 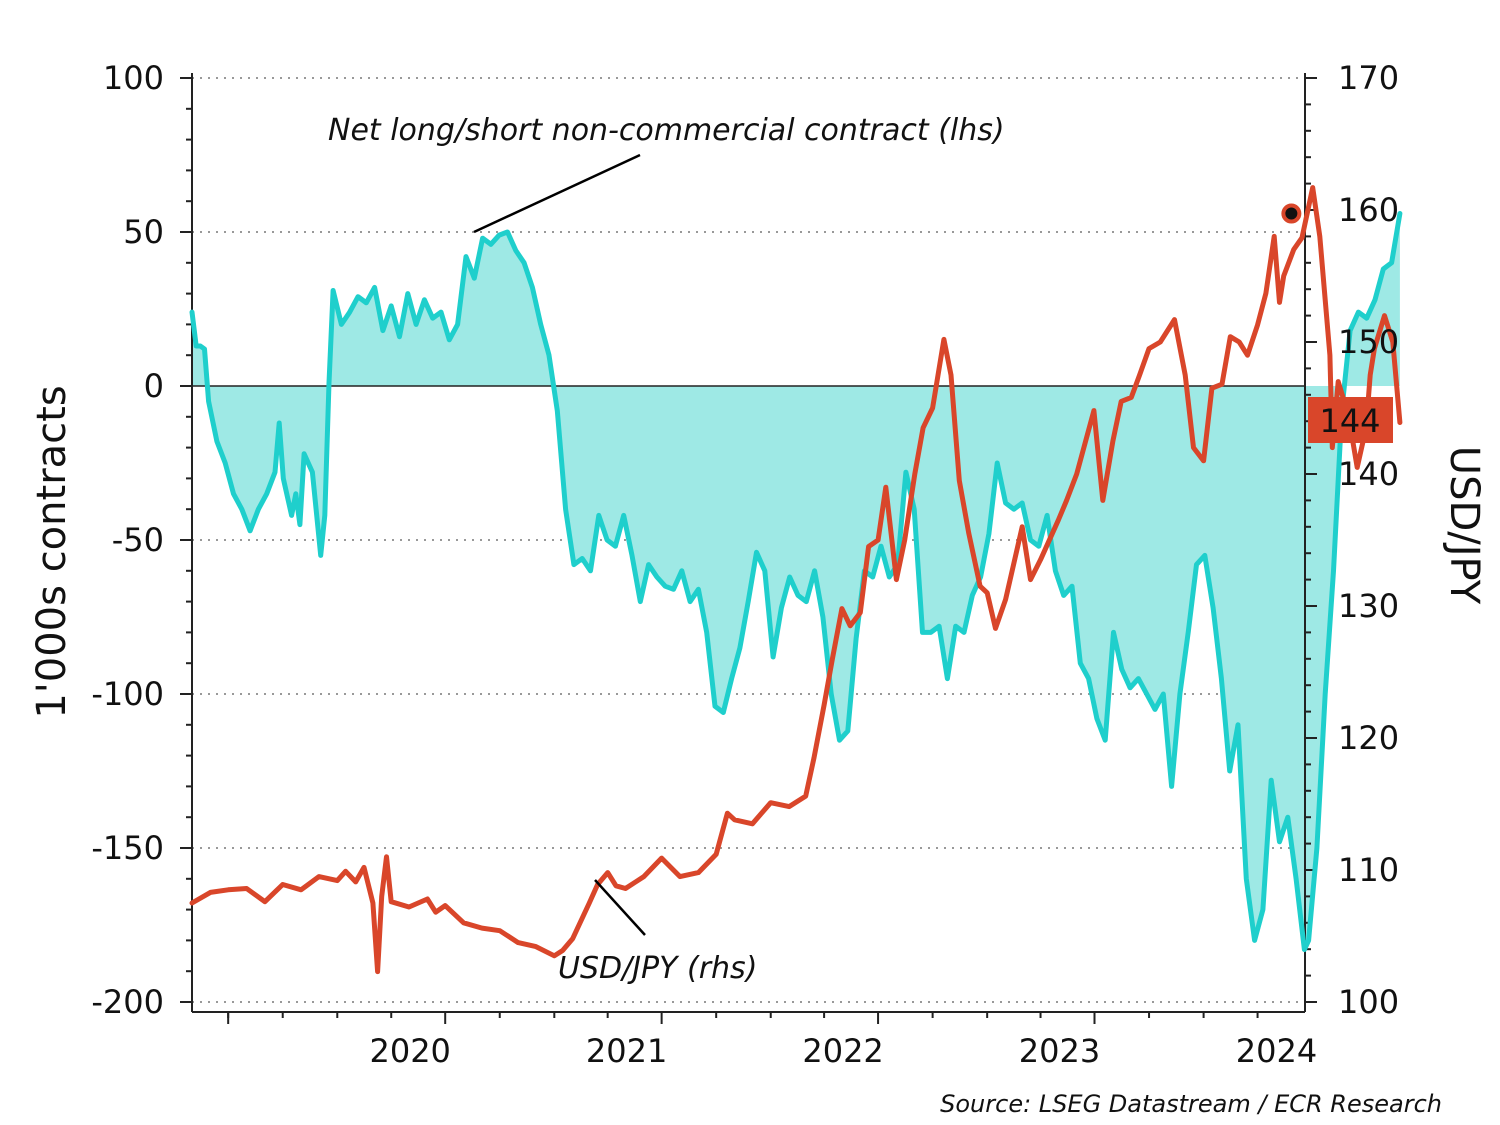 I want to click on left-tick-label: 50, so click(x=143, y=232).